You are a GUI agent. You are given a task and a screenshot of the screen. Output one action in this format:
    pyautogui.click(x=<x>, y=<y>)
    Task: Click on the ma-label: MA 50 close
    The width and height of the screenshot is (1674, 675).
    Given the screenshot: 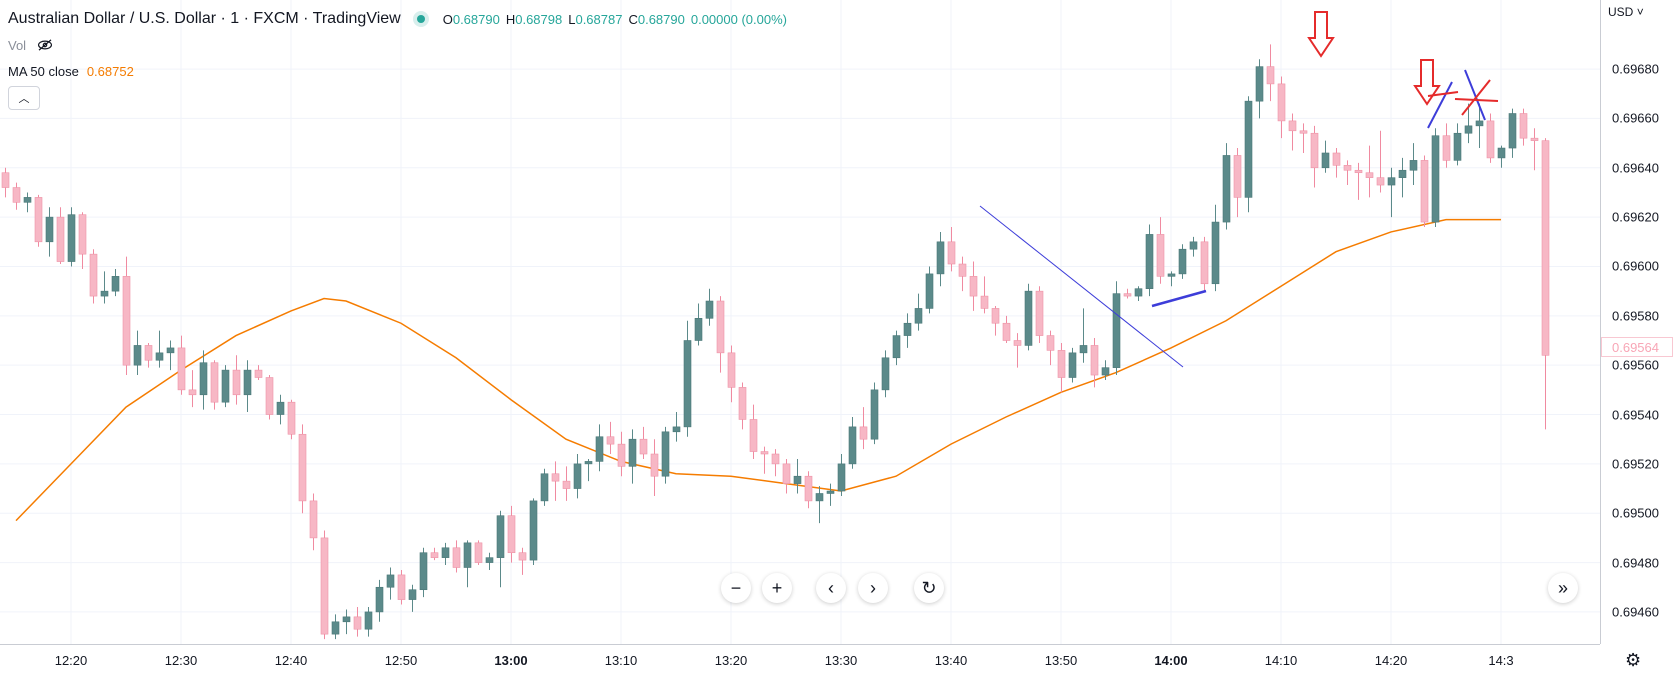 What is the action you would take?
    pyautogui.click(x=43, y=71)
    